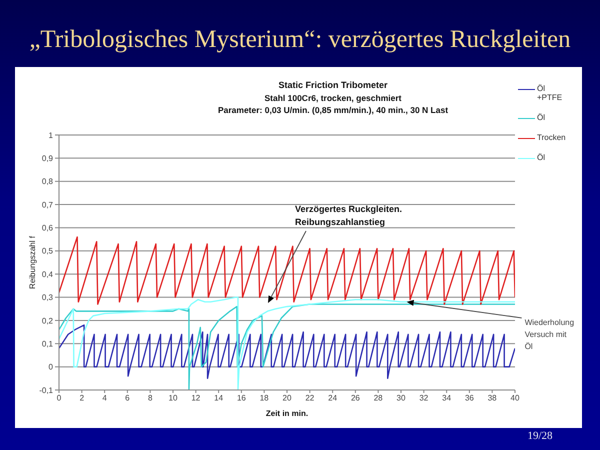 This screenshot has height=450, width=600. What do you see at coordinates (300, 40) in the screenshot?
I see `chart-title: „Tribologisches Mysterium“: verzögertes Ruckgleiten` at bounding box center [300, 40].